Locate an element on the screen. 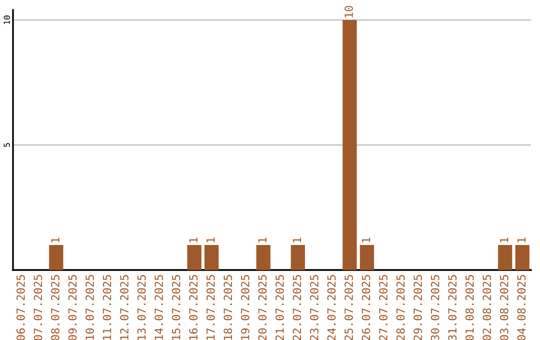 The height and width of the screenshot is (340, 540). x-tick-label: 17.07.2025 is located at coordinates (210, 307).